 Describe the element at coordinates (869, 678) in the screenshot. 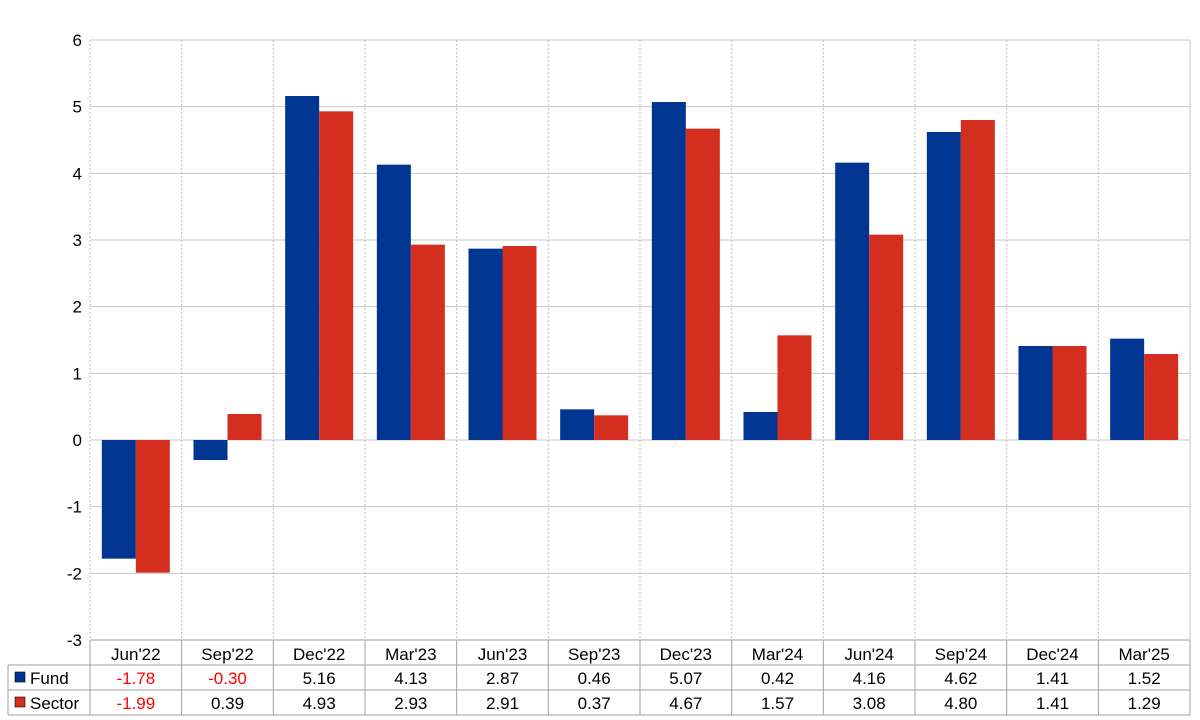

I see `table-value: 4.16` at that location.